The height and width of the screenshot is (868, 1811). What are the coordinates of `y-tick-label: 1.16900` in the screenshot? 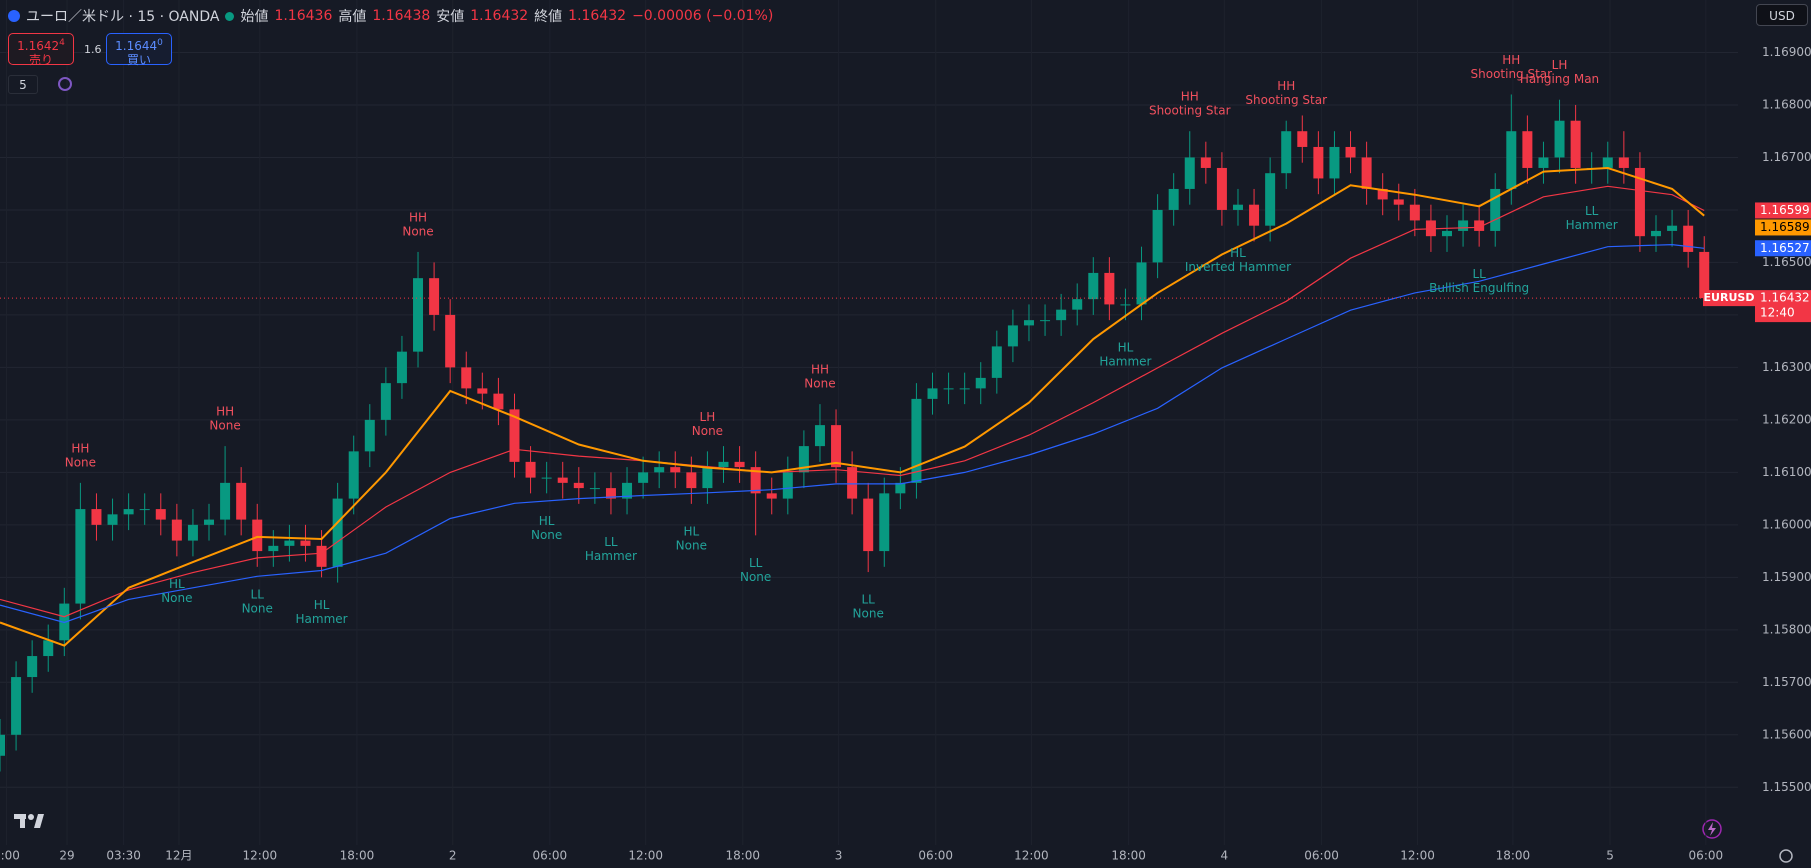 It's located at (1786, 52).